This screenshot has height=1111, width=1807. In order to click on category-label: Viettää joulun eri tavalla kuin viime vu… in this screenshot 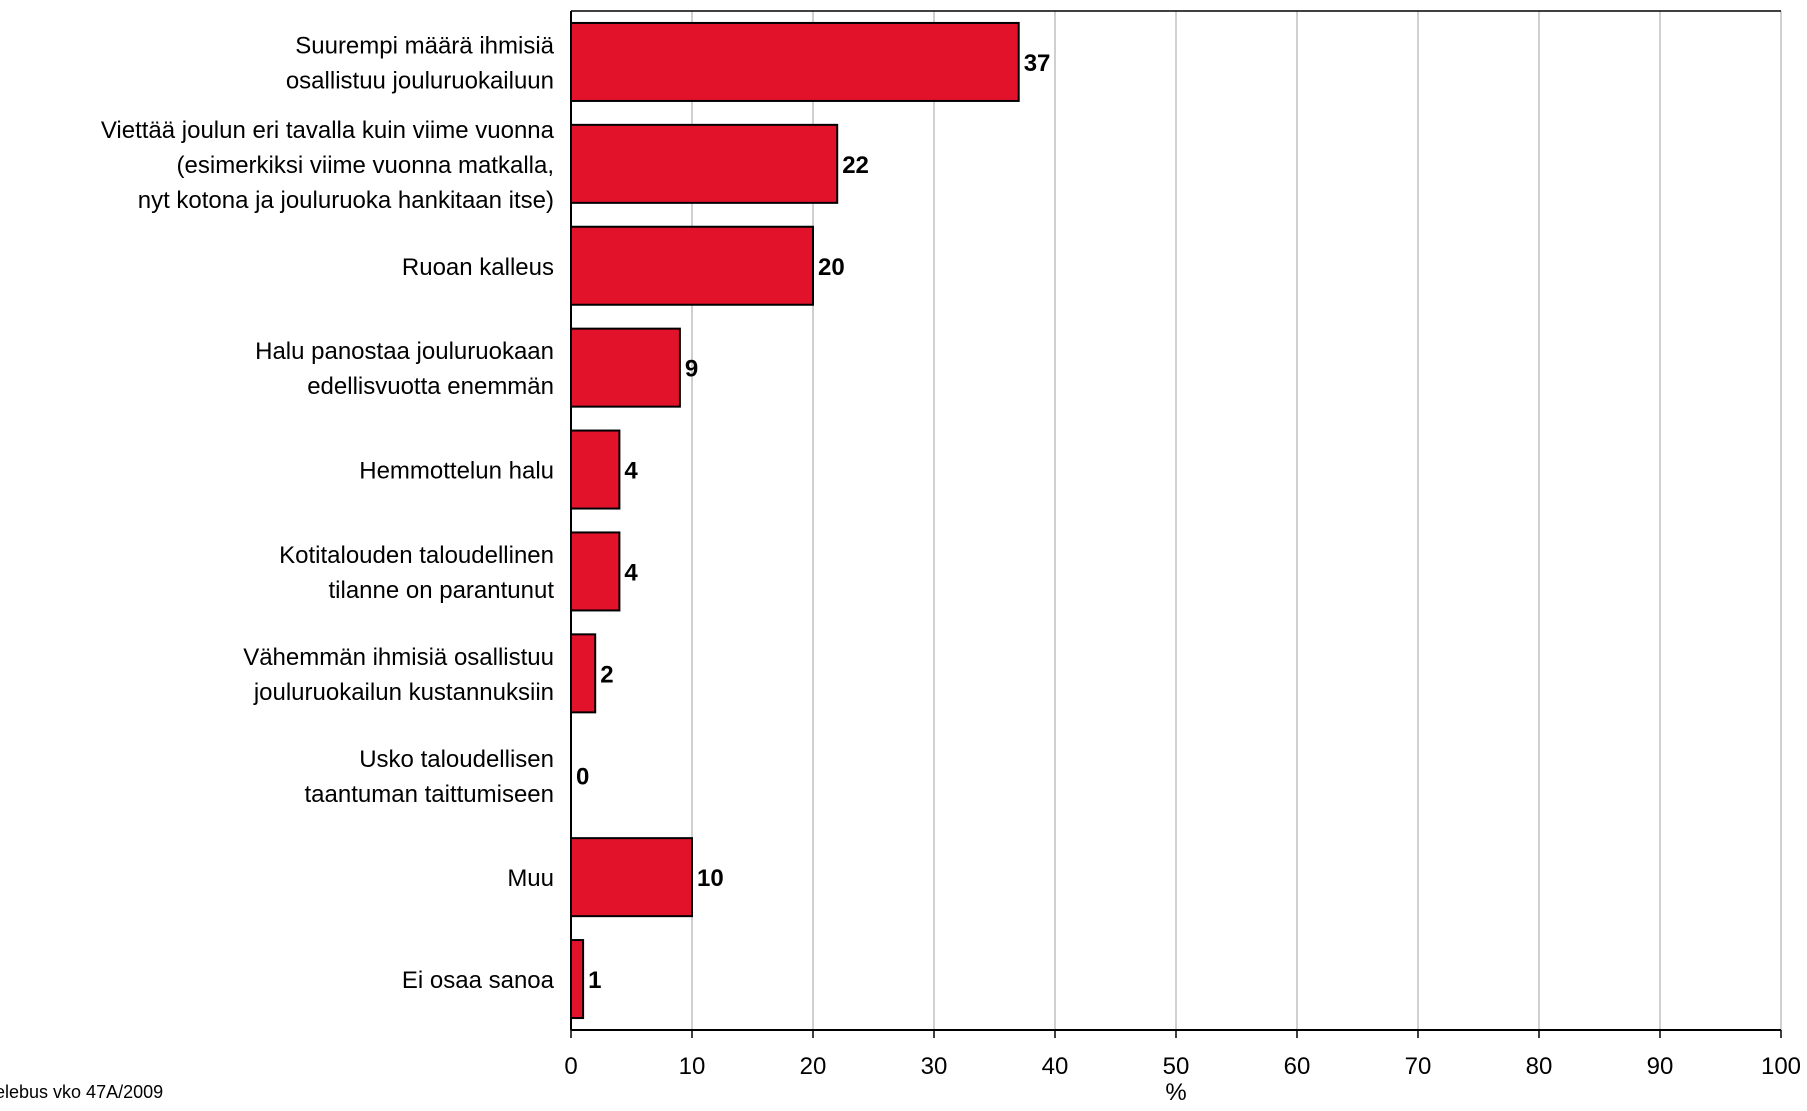, I will do `click(328, 165)`.